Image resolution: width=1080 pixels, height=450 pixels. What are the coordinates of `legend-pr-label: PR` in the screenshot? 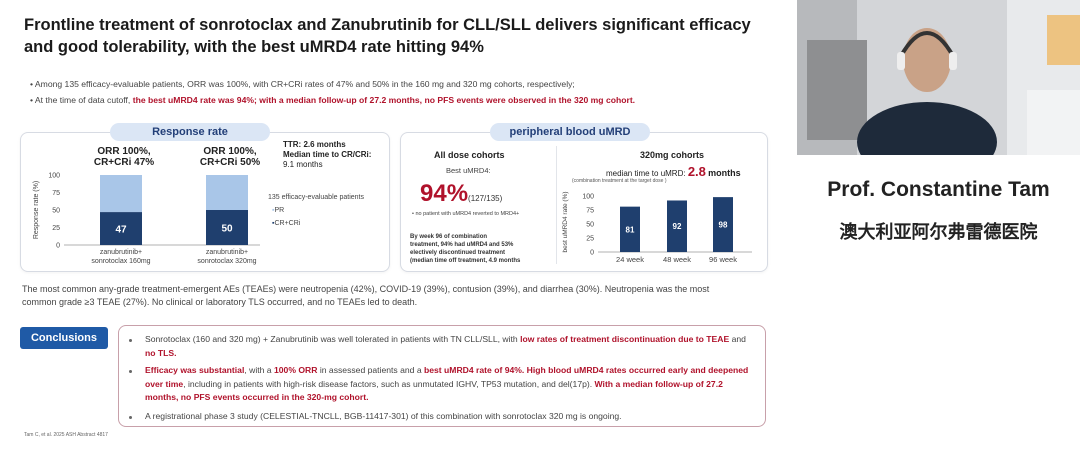 It's located at (279, 210).